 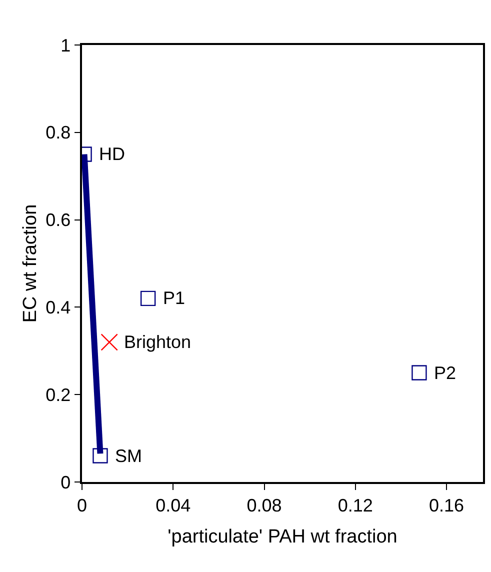 What do you see at coordinates (58, 132) in the screenshot?
I see `y-tick-label: 0.8` at bounding box center [58, 132].